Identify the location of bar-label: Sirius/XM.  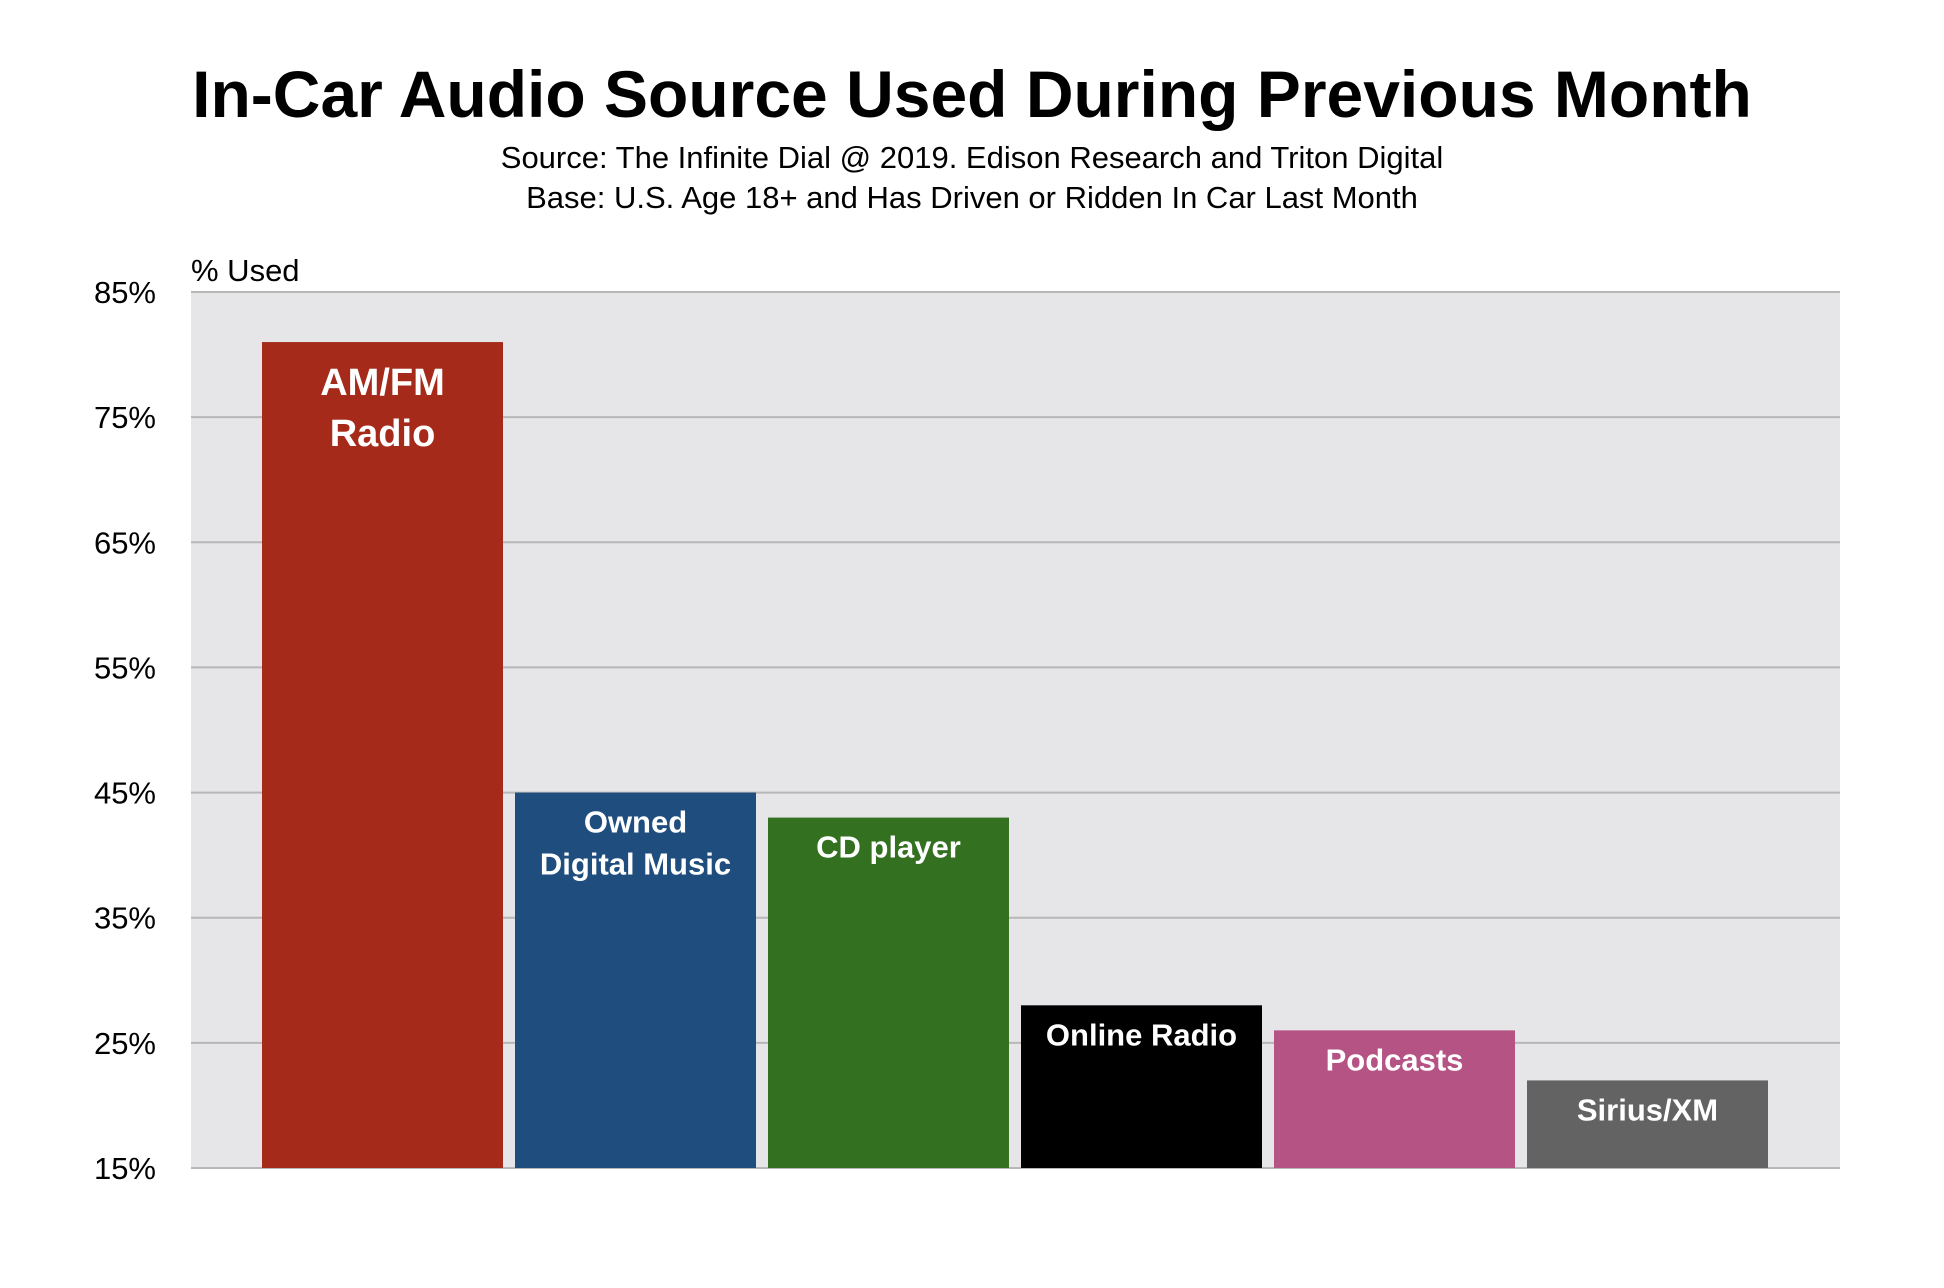
(1647, 1109).